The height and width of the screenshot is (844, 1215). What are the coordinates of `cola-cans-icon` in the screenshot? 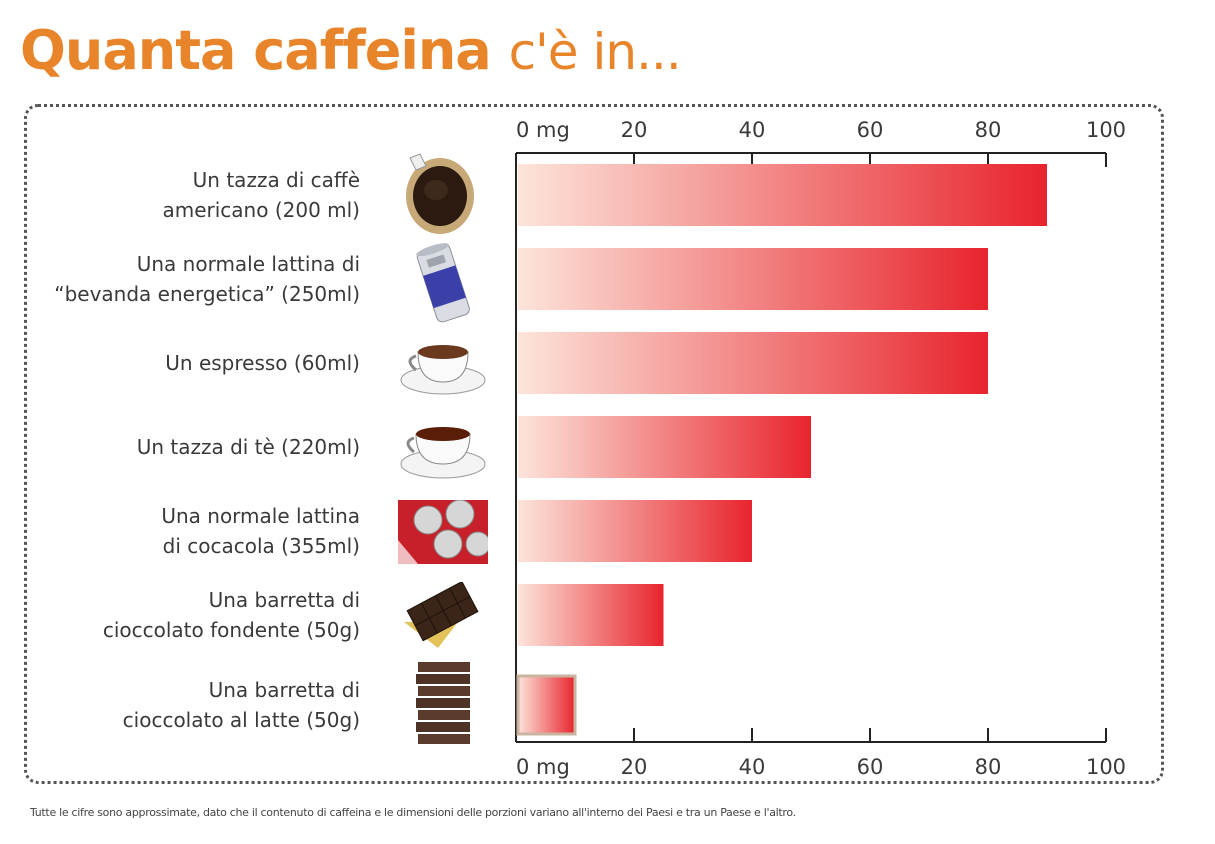 It's located at (443, 532).